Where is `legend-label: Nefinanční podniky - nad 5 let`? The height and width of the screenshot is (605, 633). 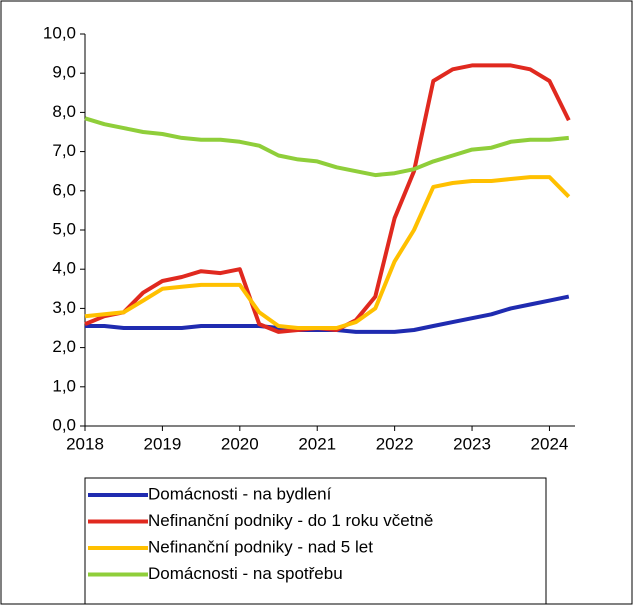 legend-label: Nefinanční podniky - nad 5 let is located at coordinates (260, 546).